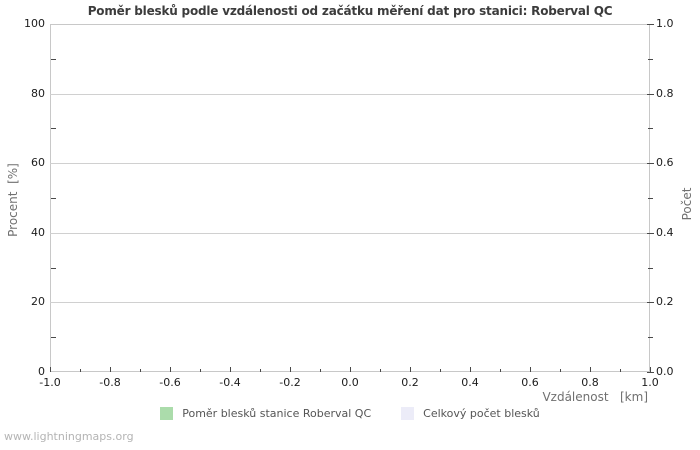 This screenshot has width=700, height=450. What do you see at coordinates (665, 23) in the screenshot?
I see `y-axis-tick-label-right: 1.0` at bounding box center [665, 23].